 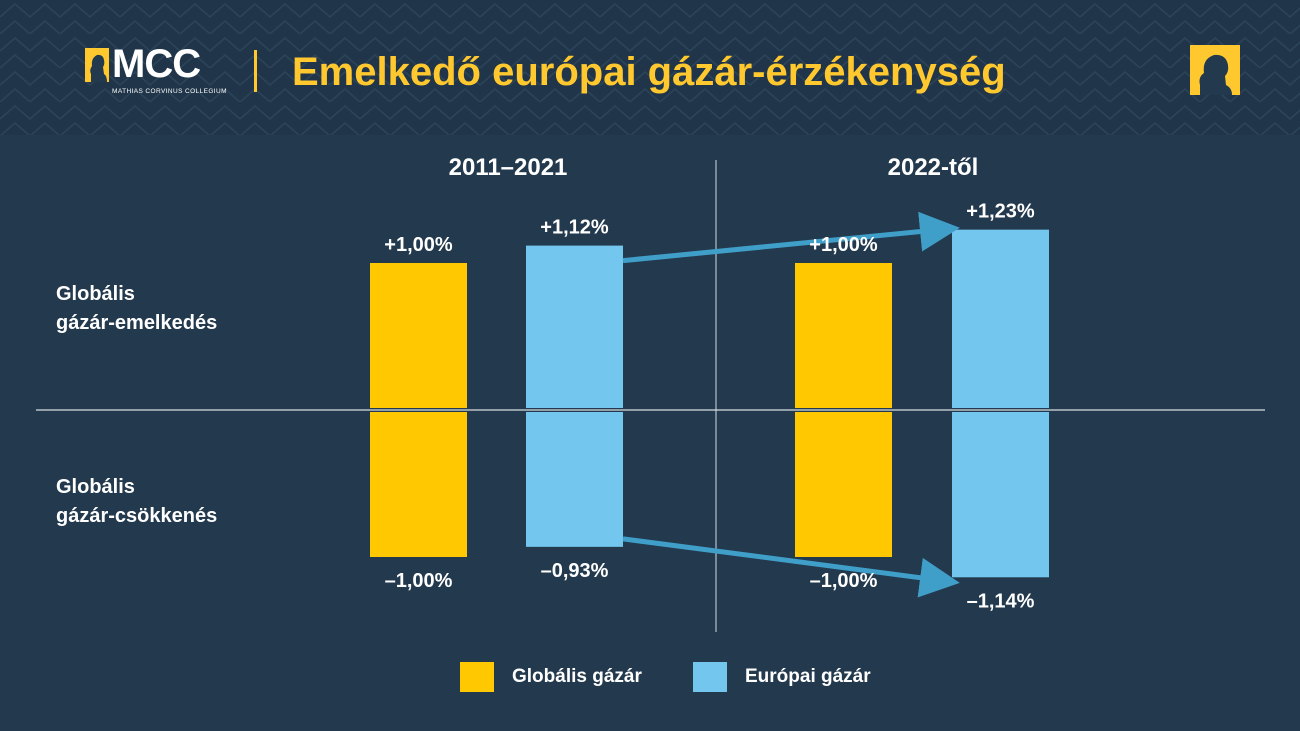 I want to click on value-label-s1-p1-down: –1,14%, so click(x=1001, y=601).